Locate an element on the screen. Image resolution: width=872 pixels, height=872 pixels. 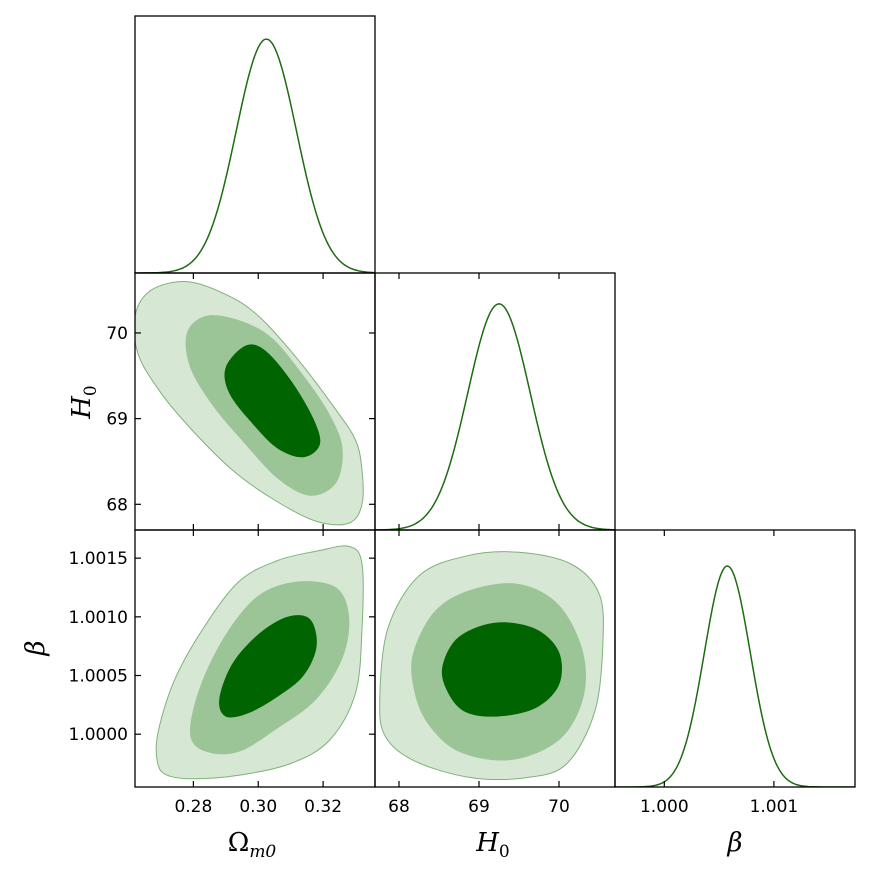
y-tick-label: 68 is located at coordinates (117, 505).